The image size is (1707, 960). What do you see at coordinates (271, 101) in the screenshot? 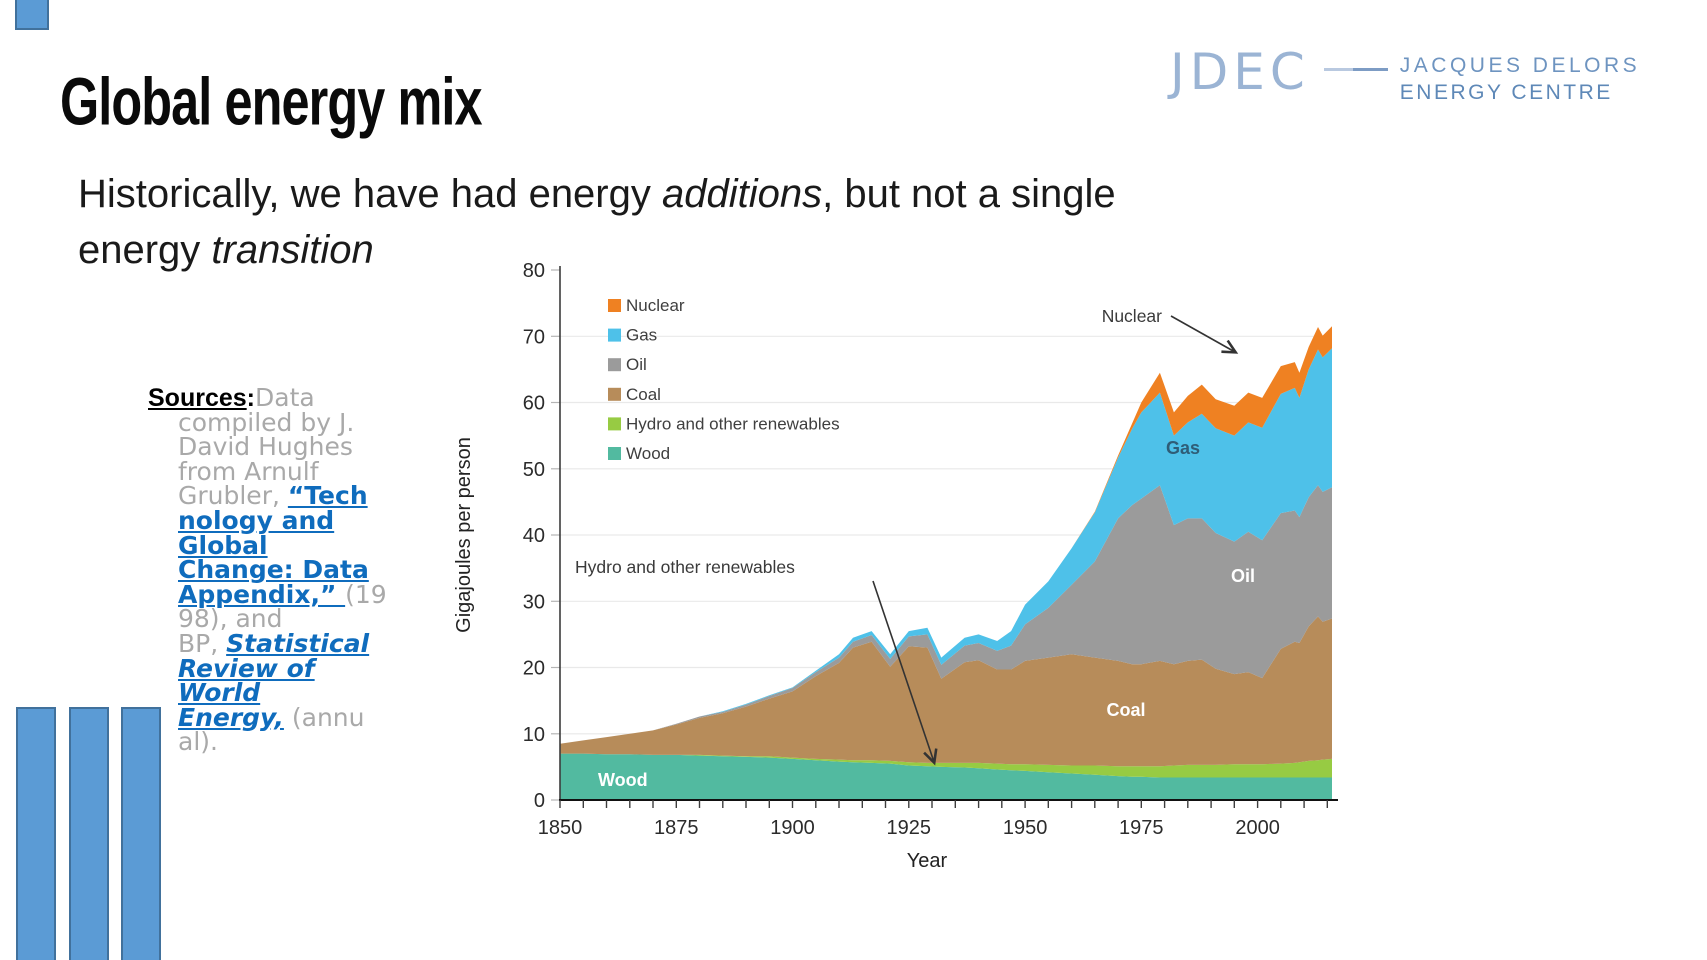
I see `page-title: Global energy mix` at bounding box center [271, 101].